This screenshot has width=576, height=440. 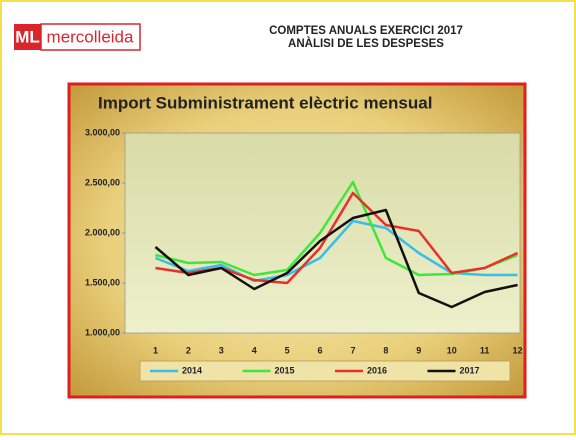 I want to click on chart-title: Import Subministrament elèctric mensual, so click(x=265, y=102).